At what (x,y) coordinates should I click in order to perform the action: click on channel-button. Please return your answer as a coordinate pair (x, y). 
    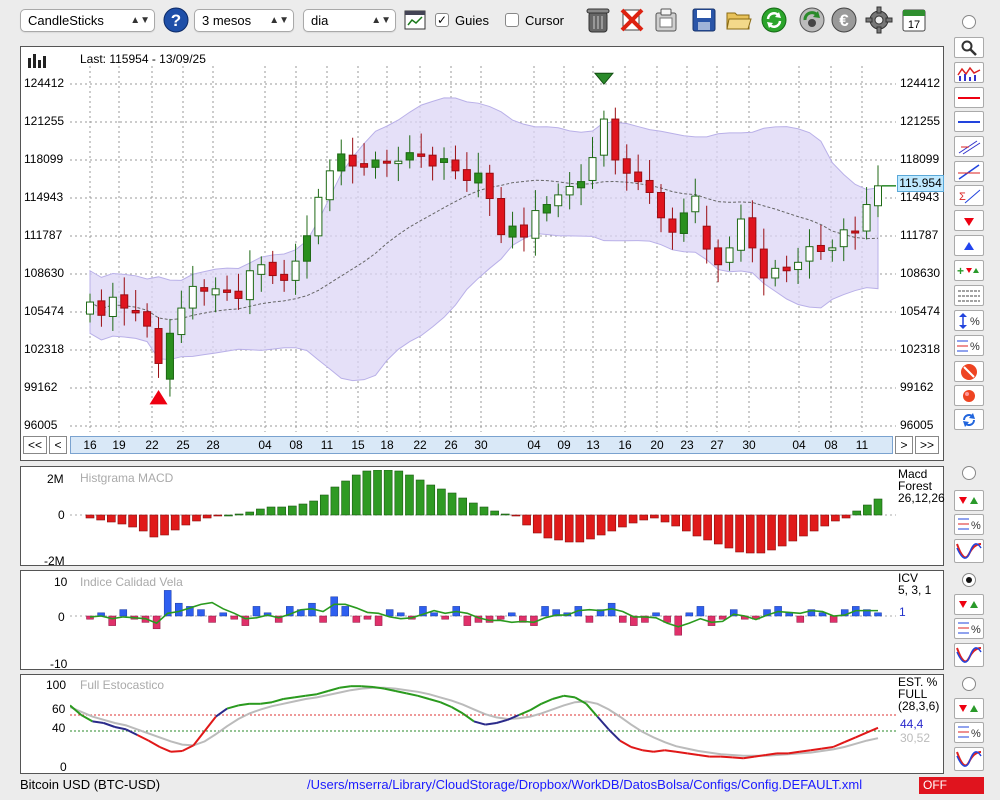
    Looking at the image, I should click on (969, 146).